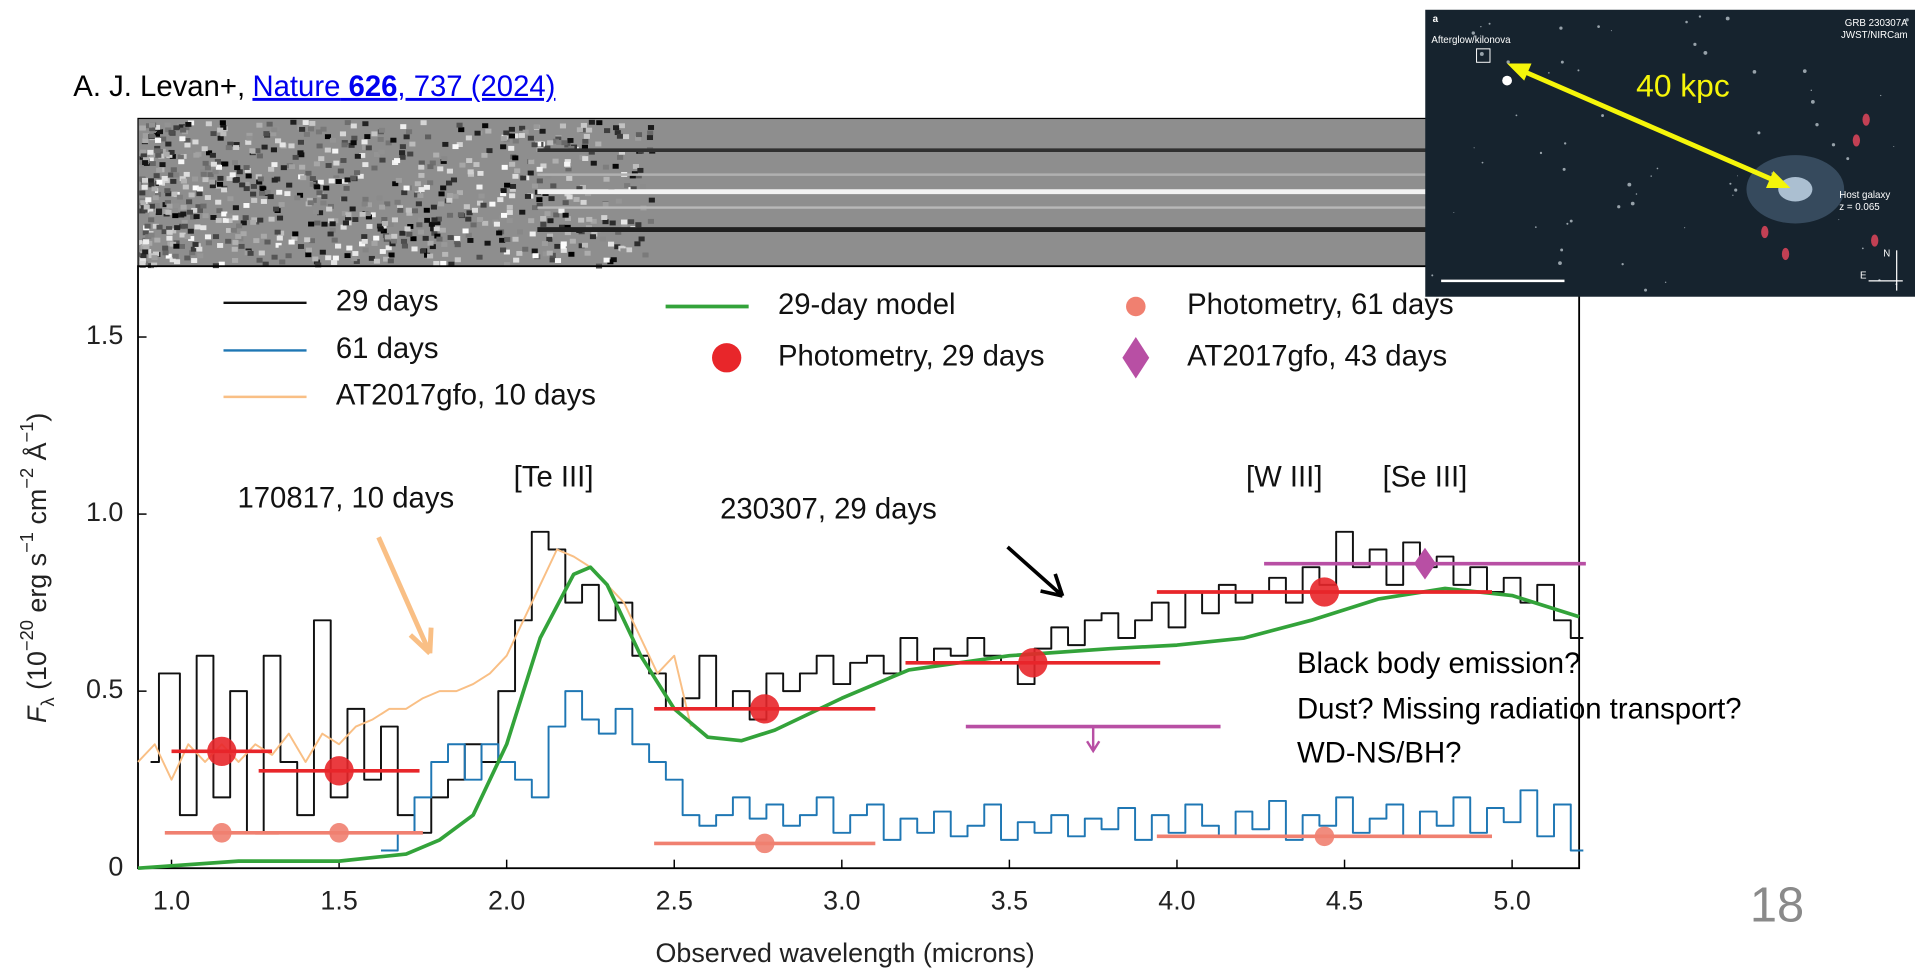 The width and height of the screenshot is (1915, 972). Describe the element at coordinates (368, 86) in the screenshot. I see `citation-link: 626` at that location.